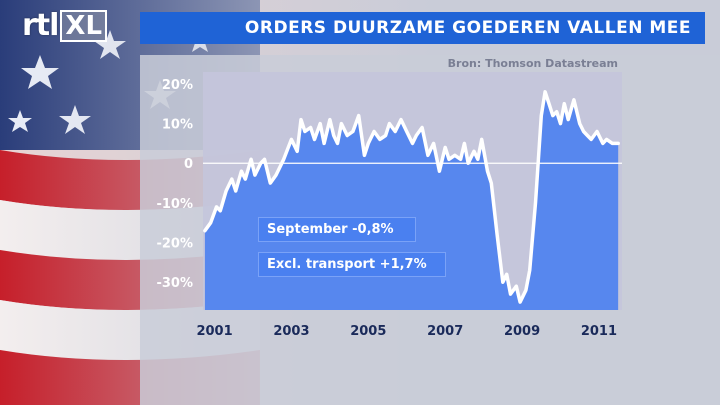  Describe the element at coordinates (522, 331) in the screenshot. I see `x-tick-label: 2009` at that location.